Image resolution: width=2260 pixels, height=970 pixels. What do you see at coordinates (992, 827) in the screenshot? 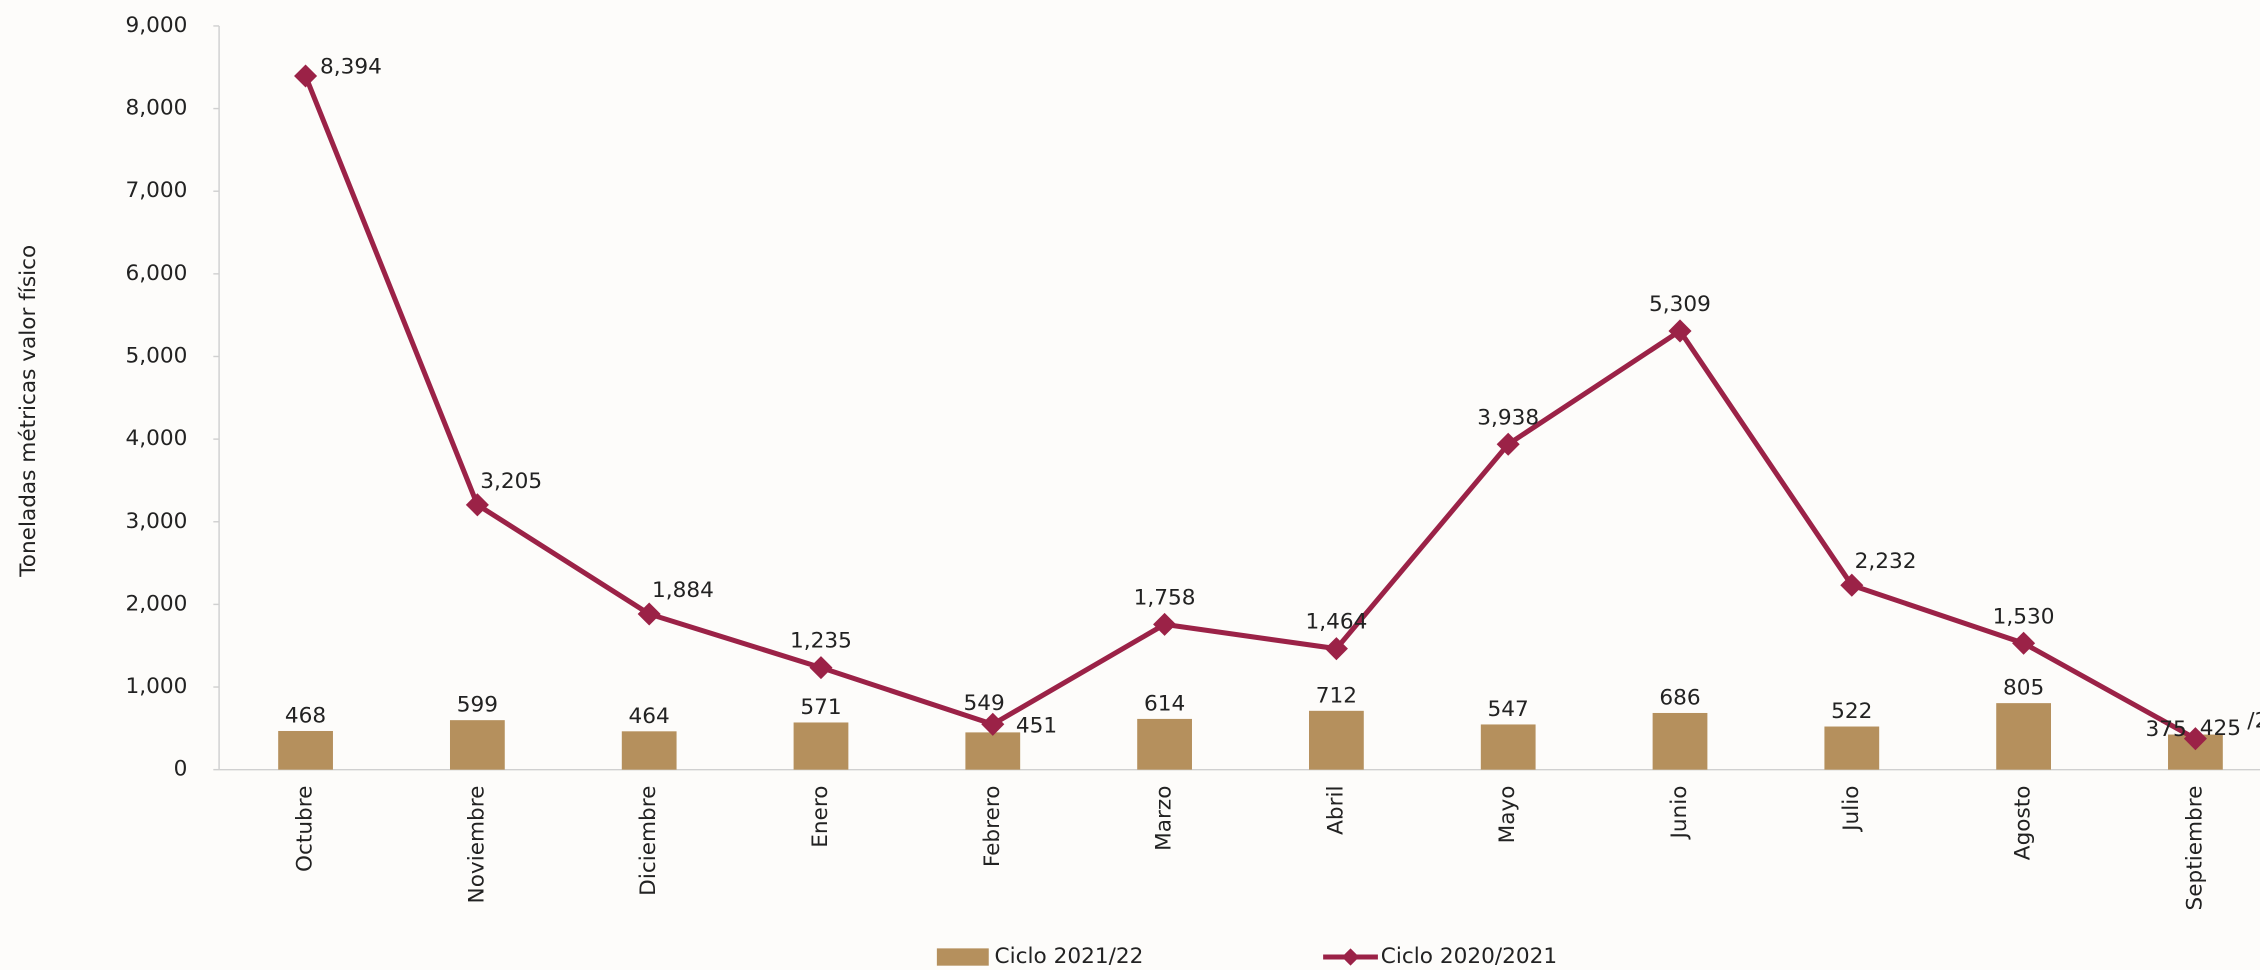
I see `x-tick-label: Febrero` at bounding box center [992, 827].